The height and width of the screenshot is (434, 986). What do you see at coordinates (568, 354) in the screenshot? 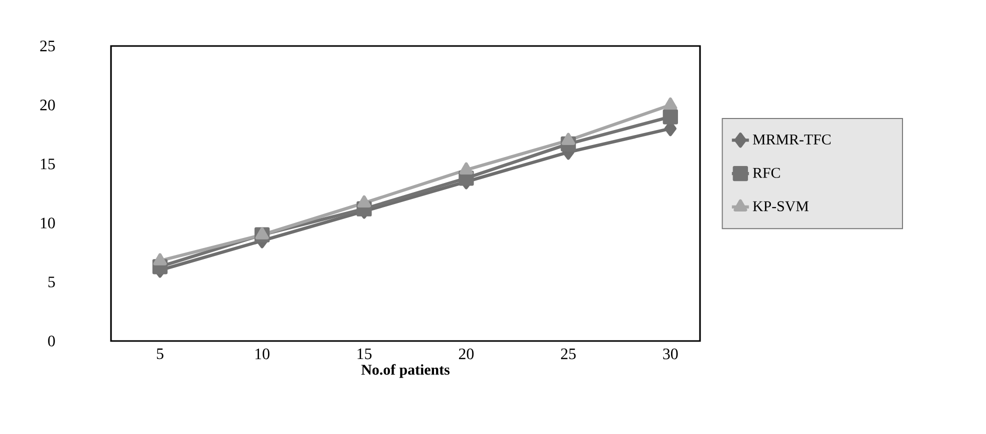
I see `x-tick-label: 25` at bounding box center [568, 354].